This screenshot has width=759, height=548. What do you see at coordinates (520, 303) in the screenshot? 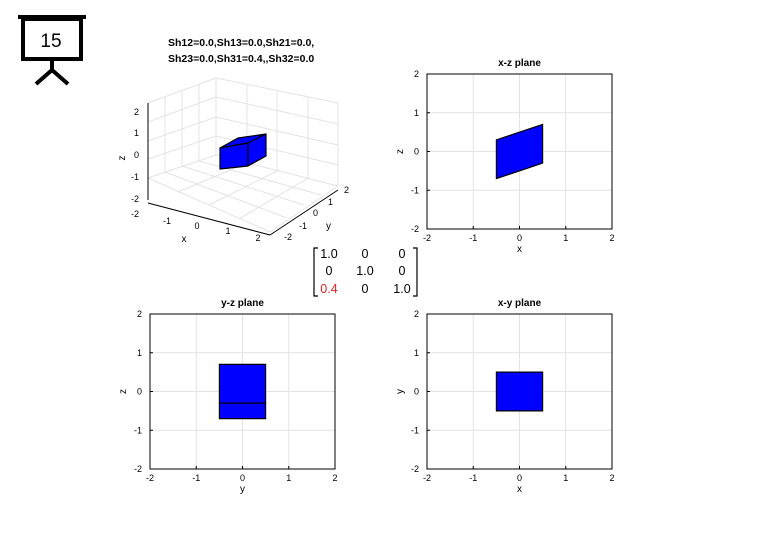
I see `plot-xy-title: x-y plane` at bounding box center [520, 303].